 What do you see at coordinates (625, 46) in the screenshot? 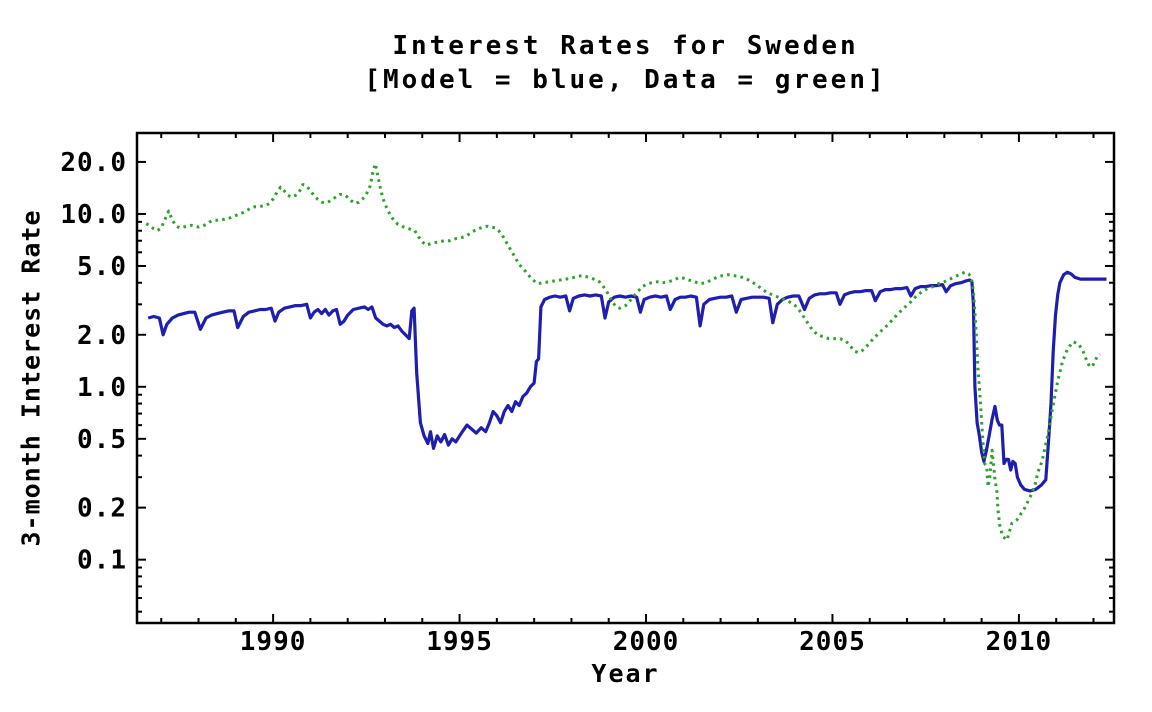
I see `chart-title: Interest Rates for Sweden` at bounding box center [625, 46].